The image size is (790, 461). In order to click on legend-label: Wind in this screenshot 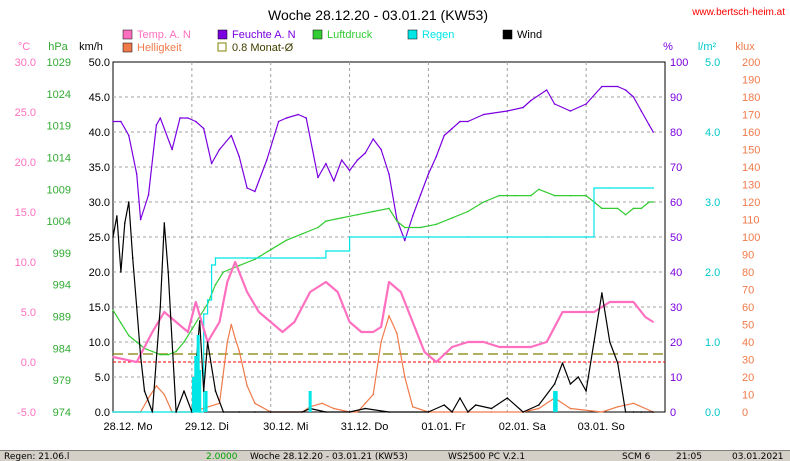, I will do `click(529, 35)`.